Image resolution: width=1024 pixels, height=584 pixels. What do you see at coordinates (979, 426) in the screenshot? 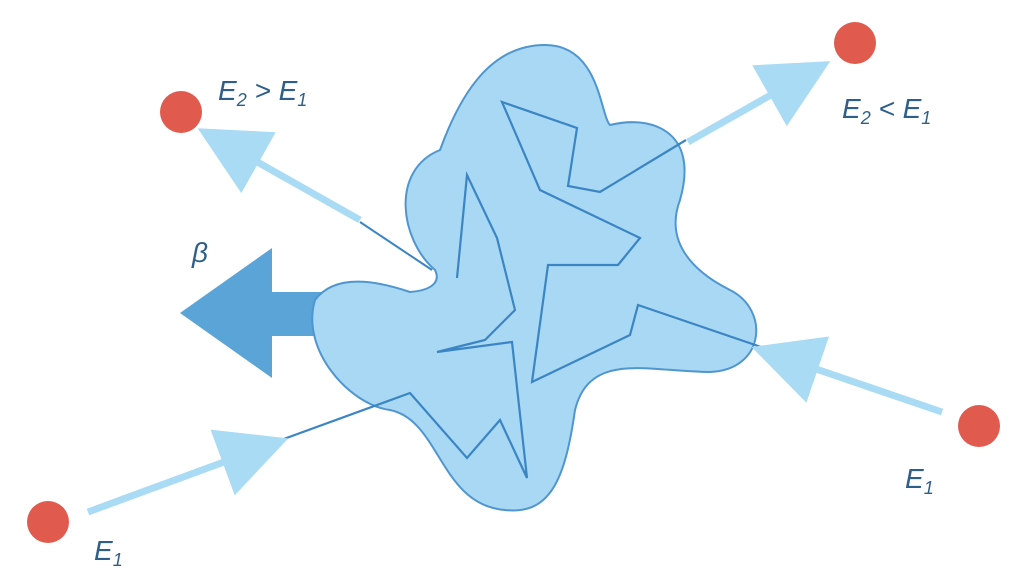
I see `particle-bottom-right` at bounding box center [979, 426].